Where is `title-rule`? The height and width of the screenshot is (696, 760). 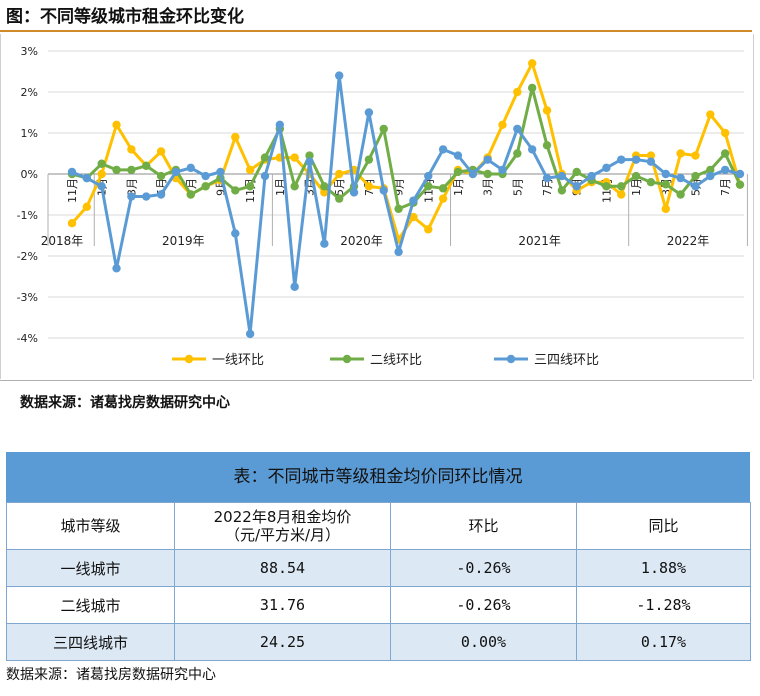 title-rule is located at coordinates (376, 31).